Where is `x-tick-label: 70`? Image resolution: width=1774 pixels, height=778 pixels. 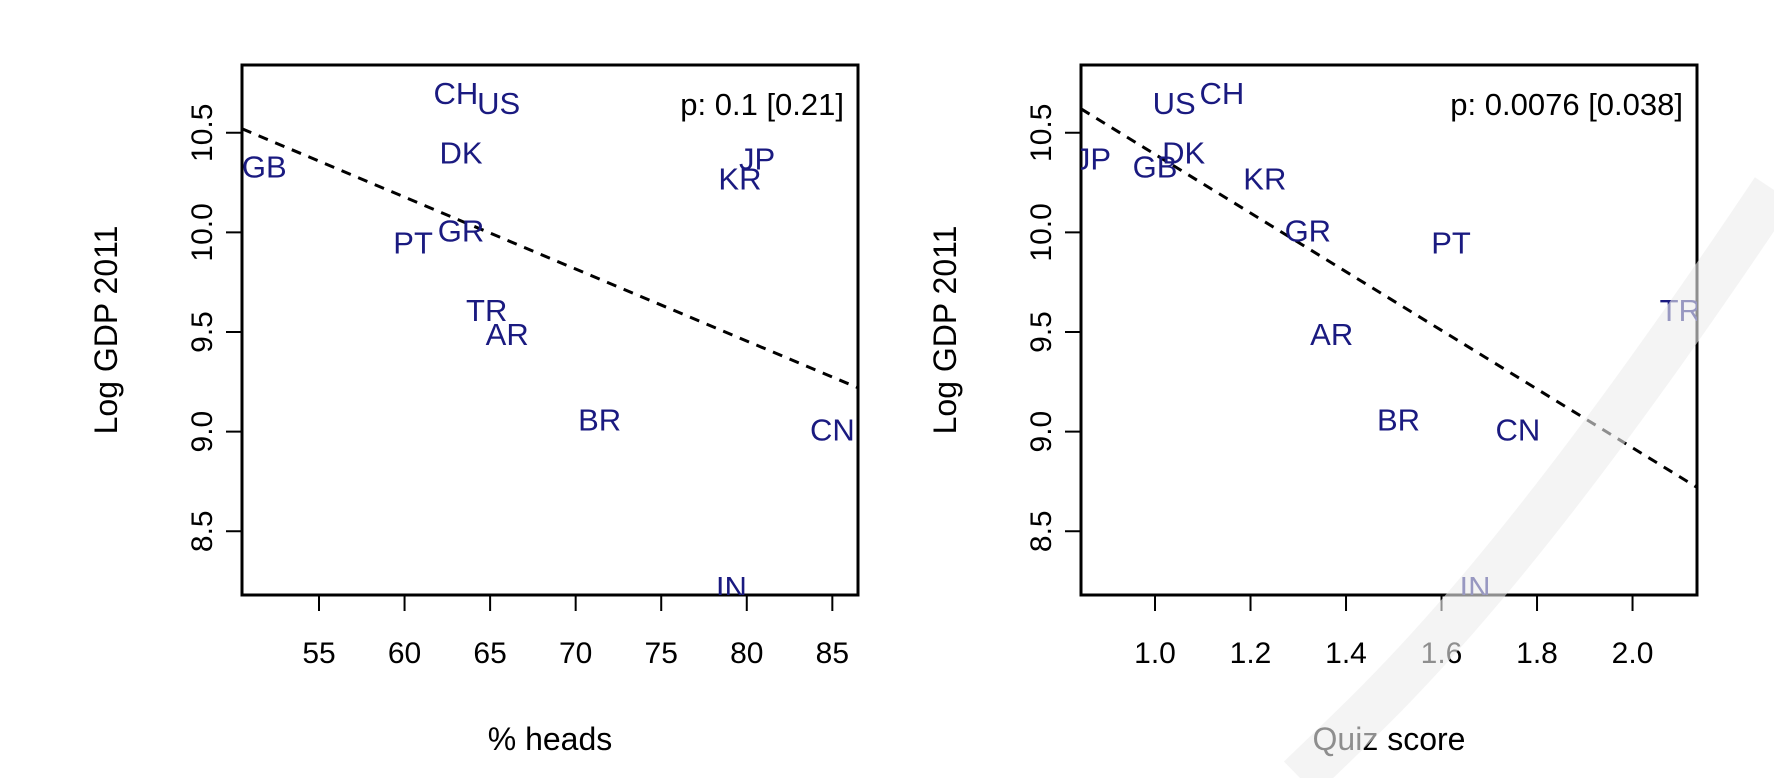 x-tick-label: 70 is located at coordinates (575, 653).